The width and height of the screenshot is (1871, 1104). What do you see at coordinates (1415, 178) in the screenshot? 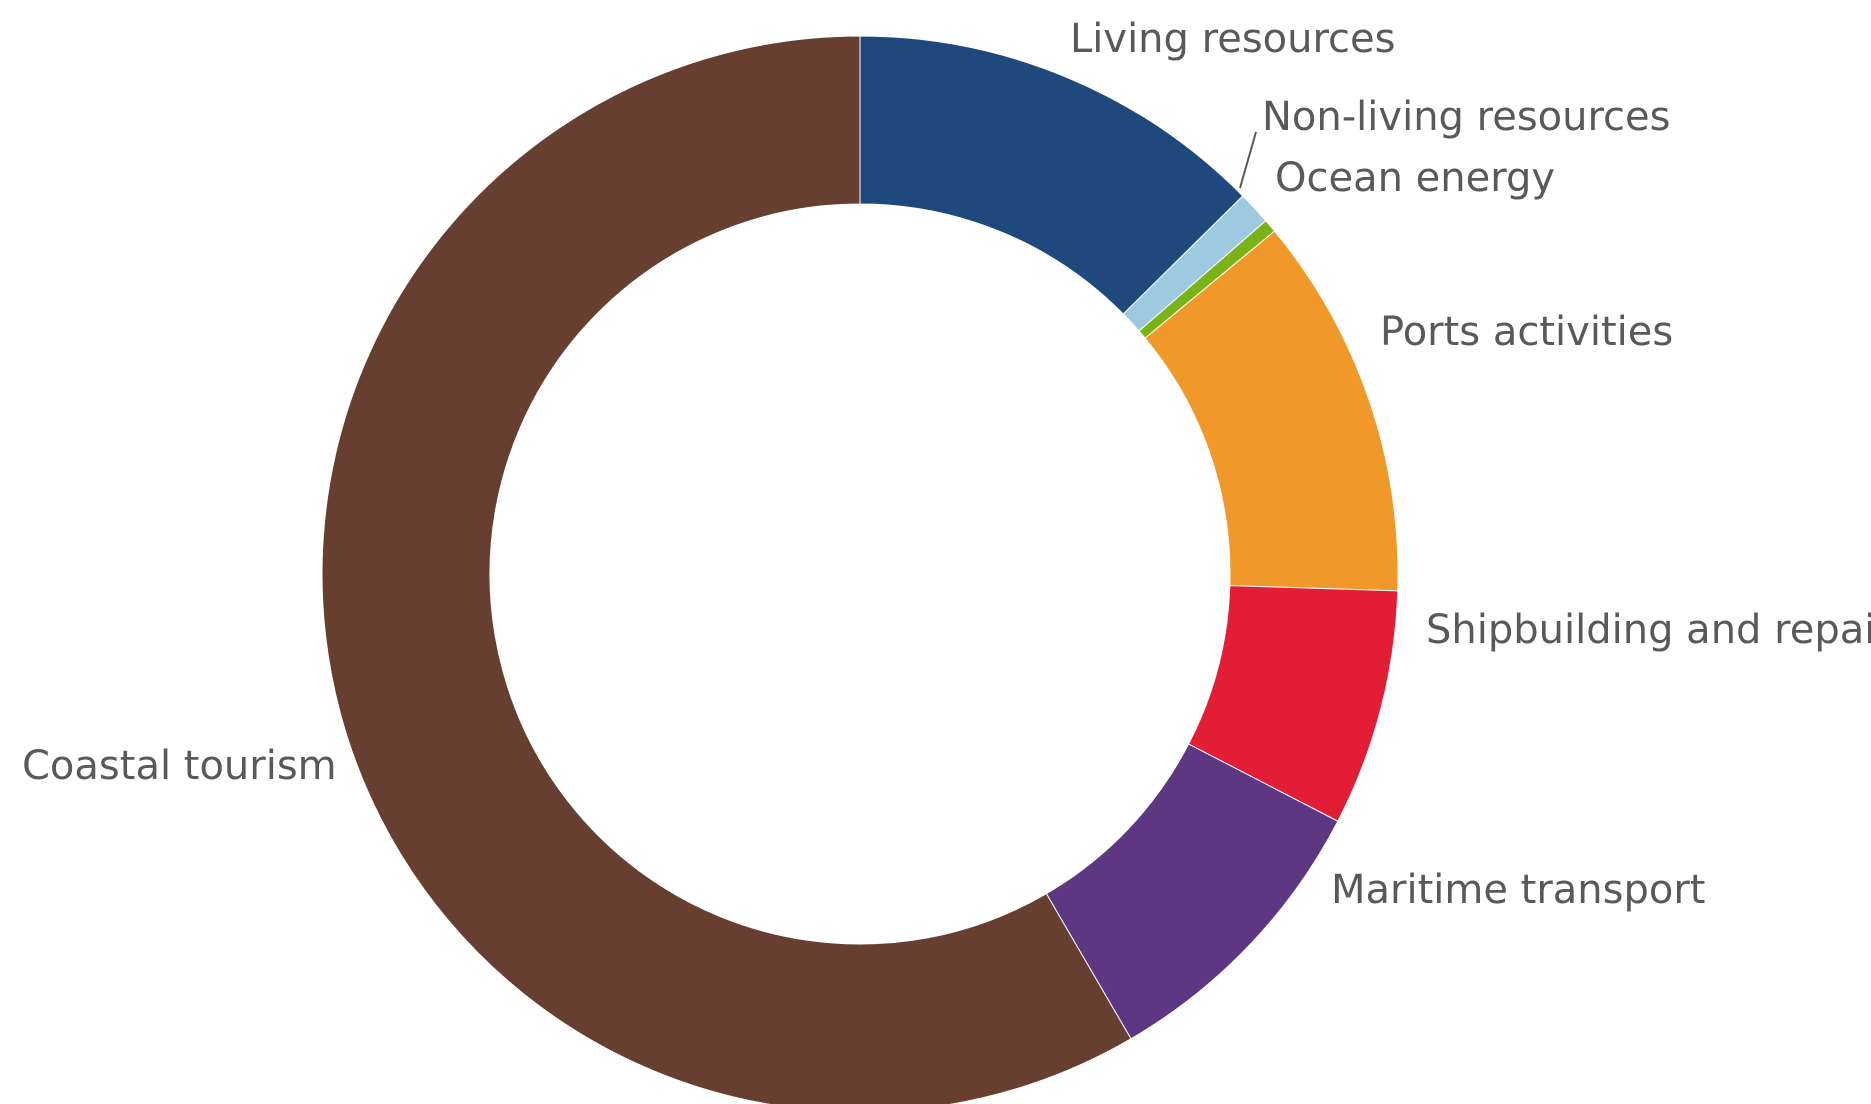
I see `label-ocean-energy: Ocean energy` at bounding box center [1415, 178].